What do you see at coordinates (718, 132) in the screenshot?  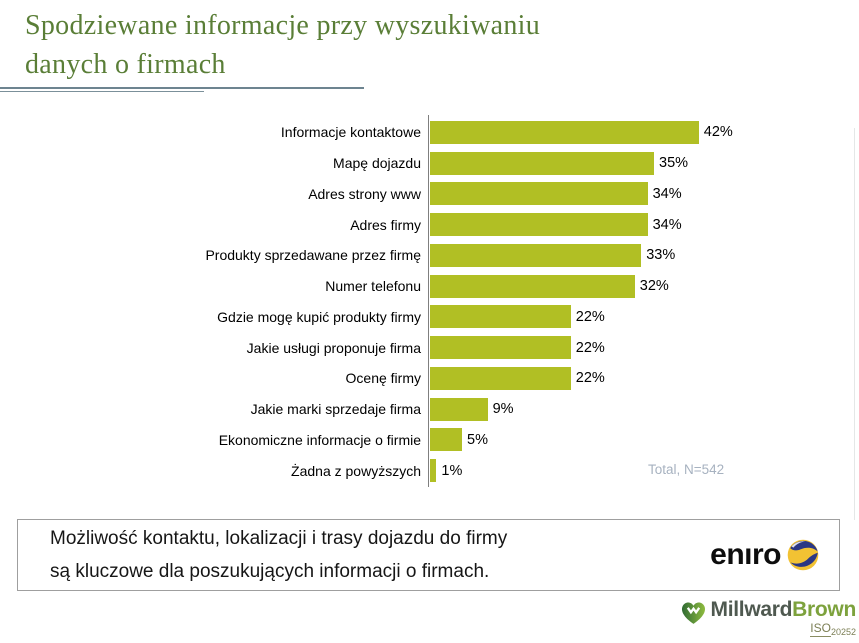 I see `bar-value: 42%` at bounding box center [718, 132].